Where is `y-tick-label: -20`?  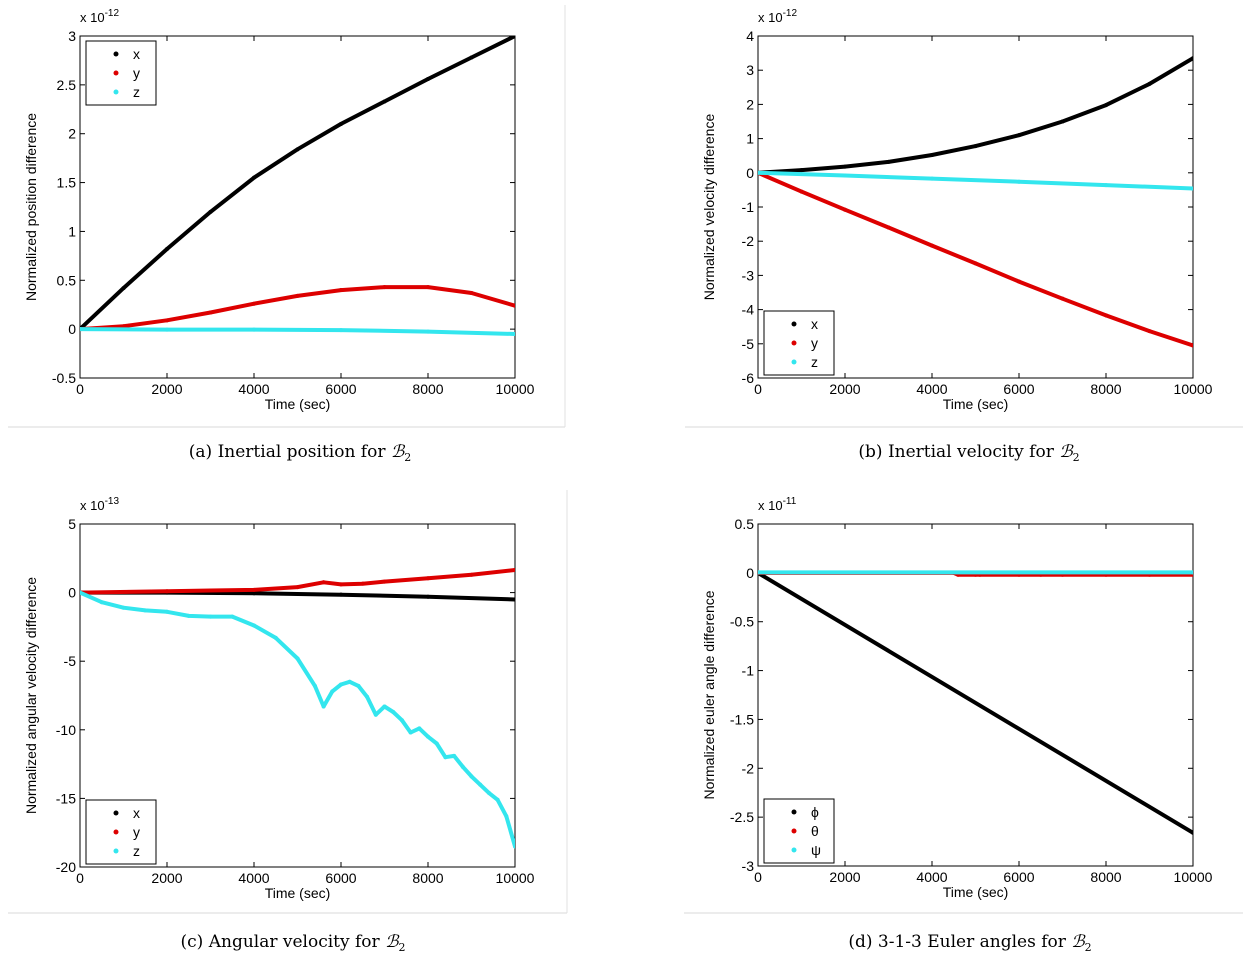
y-tick-label: -20 is located at coordinates (66, 867).